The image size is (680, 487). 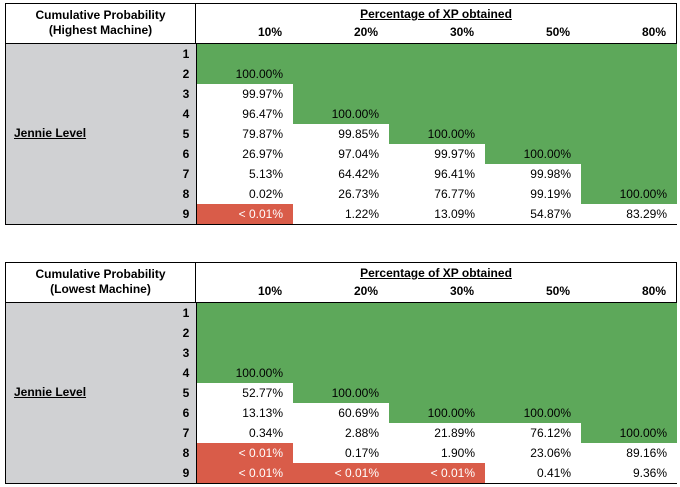 I want to click on table-cell: 96.47%, so click(x=245, y=114).